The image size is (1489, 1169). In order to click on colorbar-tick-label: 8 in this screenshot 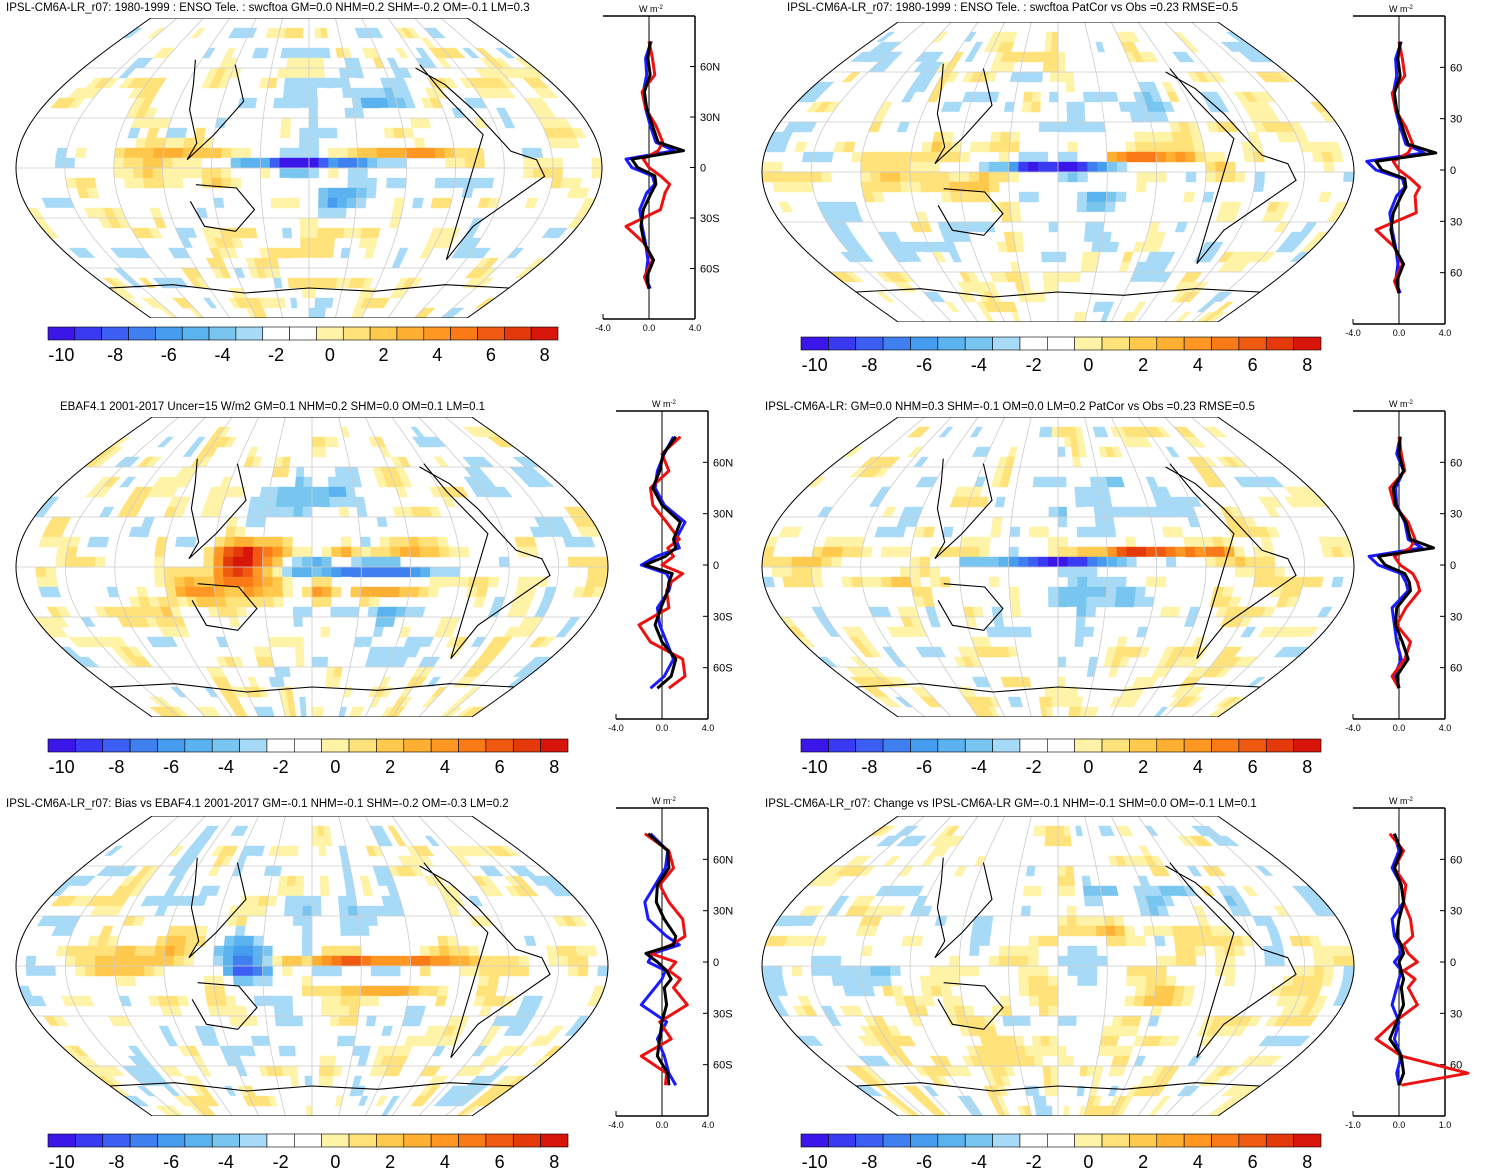, I will do `click(1307, 365)`.